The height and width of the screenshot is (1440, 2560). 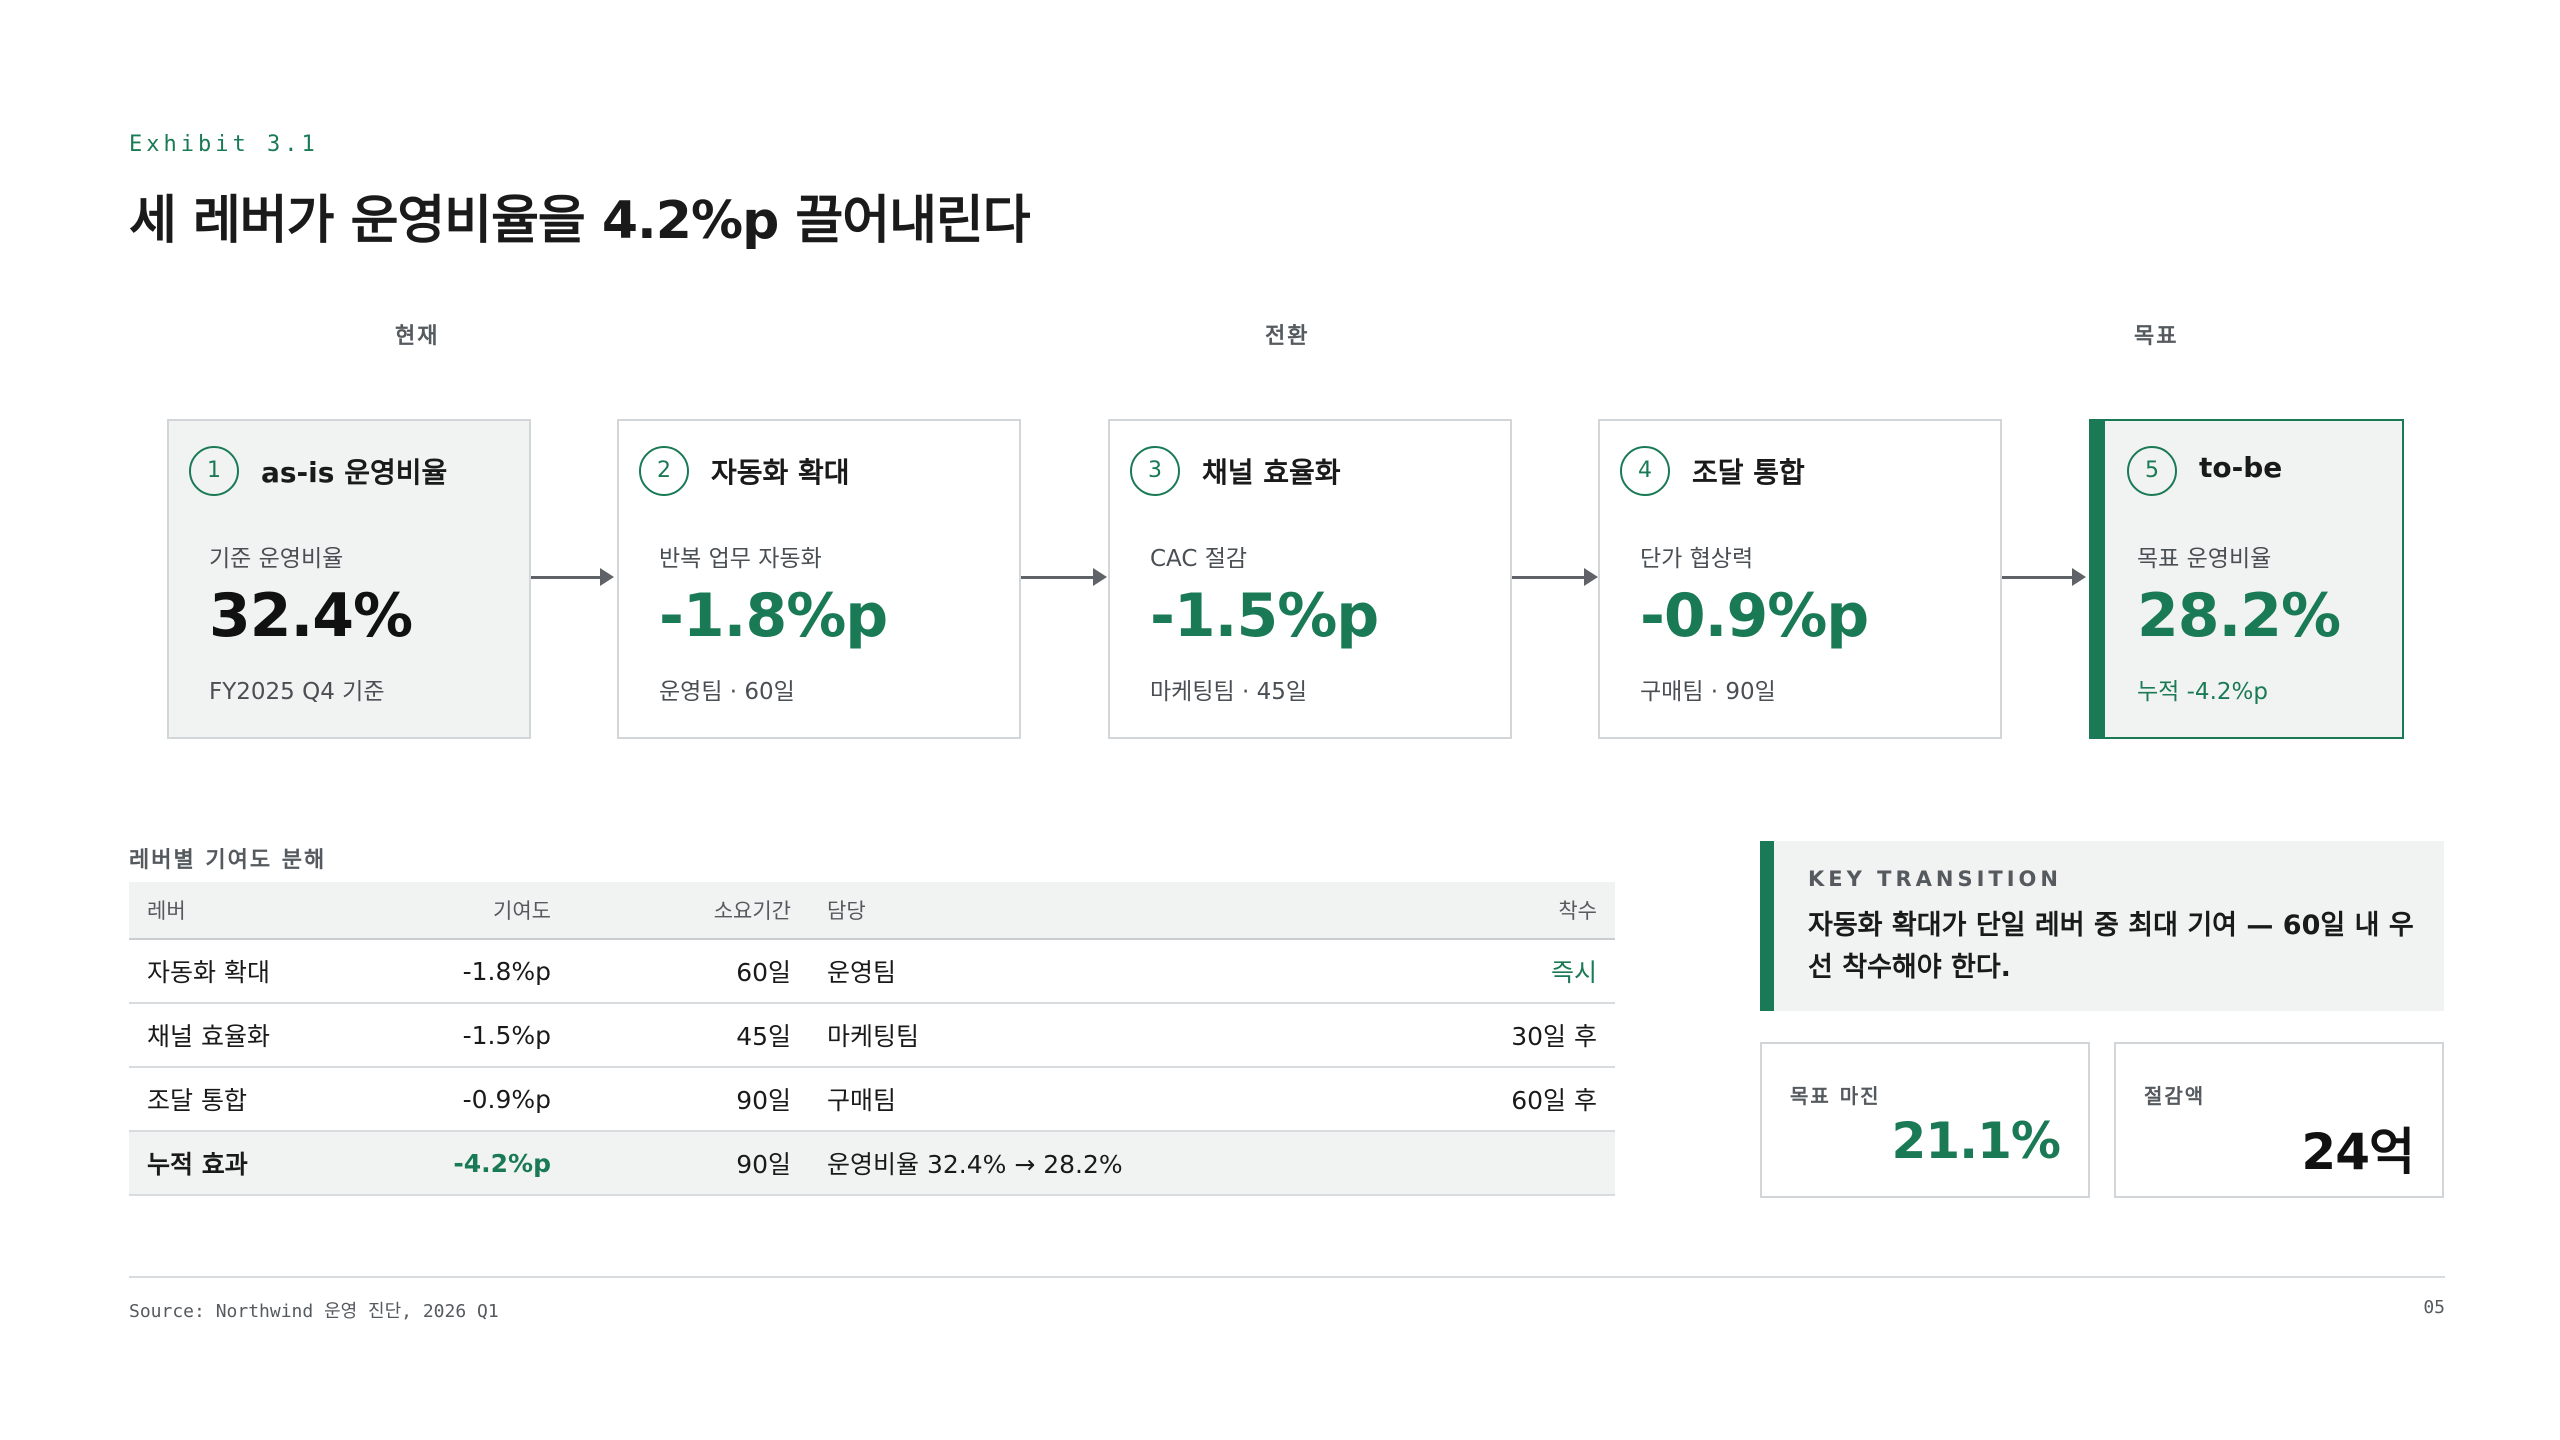 I want to click on card-value: -0.9%p, so click(x=1754, y=616).